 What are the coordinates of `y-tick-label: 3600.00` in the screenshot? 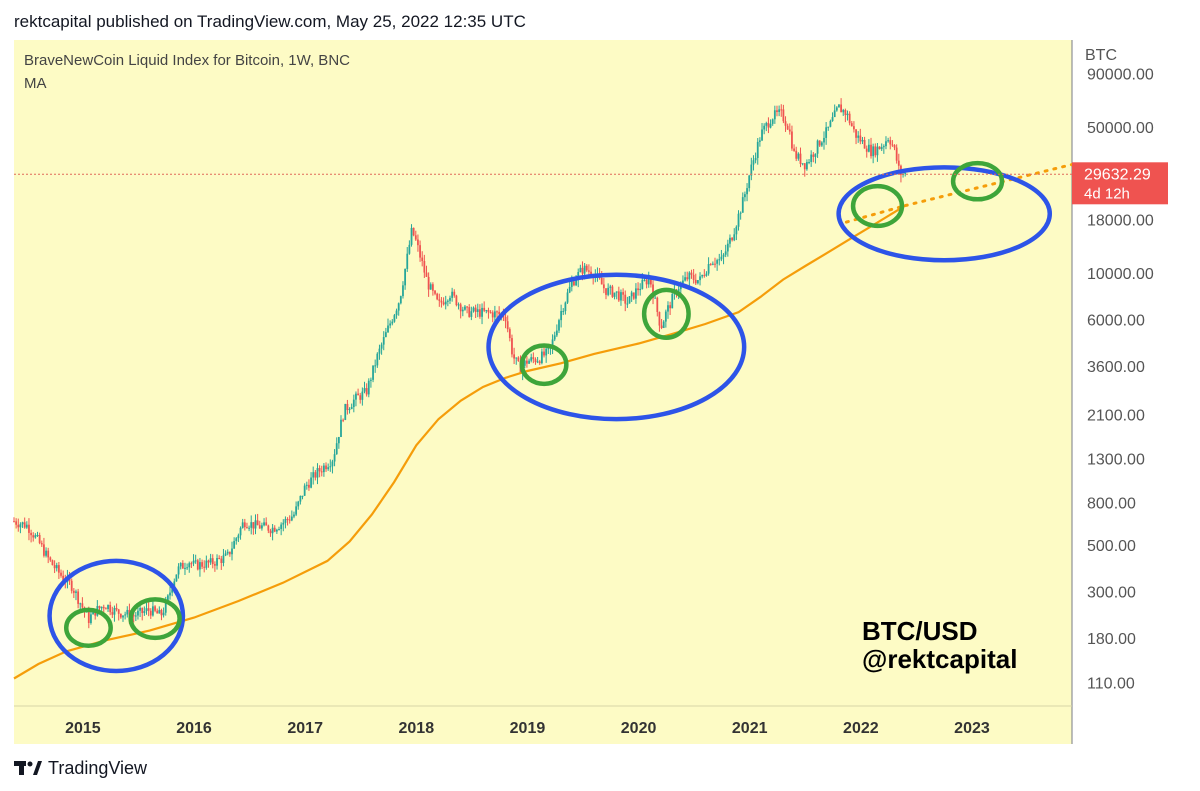 It's located at (1116, 367).